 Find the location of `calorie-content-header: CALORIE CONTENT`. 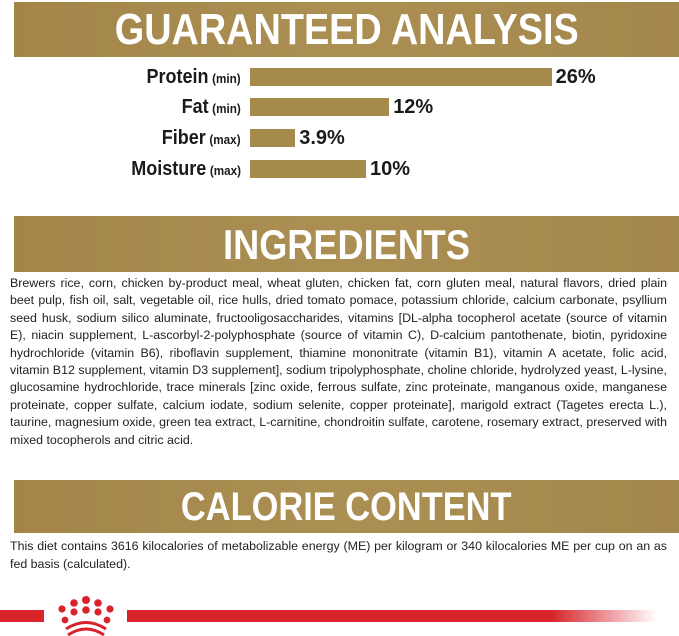

calorie-content-header: CALORIE CONTENT is located at coordinates (346, 506).